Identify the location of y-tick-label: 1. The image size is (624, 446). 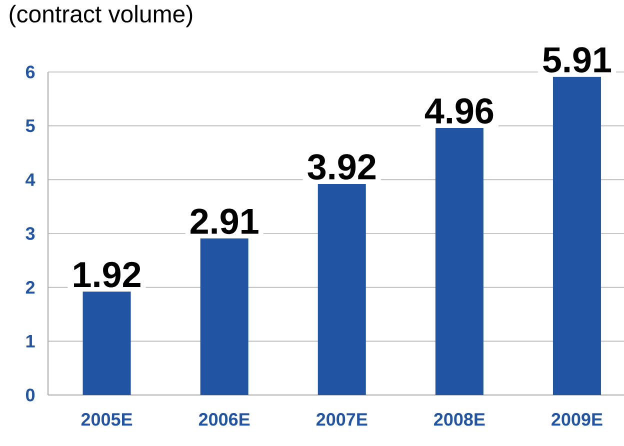
(30, 341).